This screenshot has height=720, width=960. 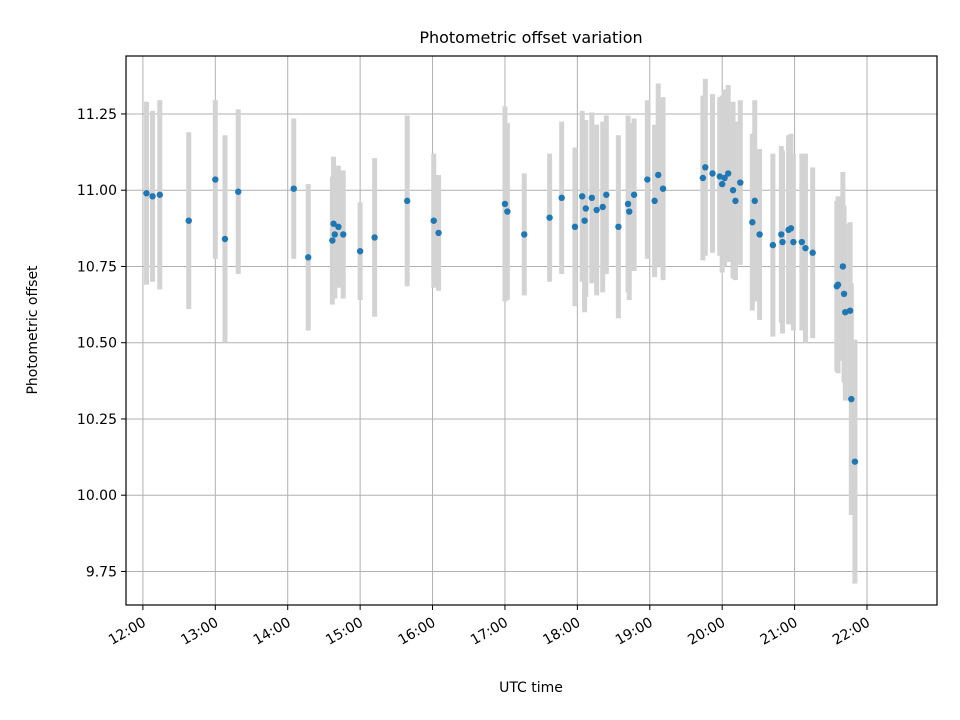 I want to click on chart-title: Photometric offset variation, so click(x=530, y=37).